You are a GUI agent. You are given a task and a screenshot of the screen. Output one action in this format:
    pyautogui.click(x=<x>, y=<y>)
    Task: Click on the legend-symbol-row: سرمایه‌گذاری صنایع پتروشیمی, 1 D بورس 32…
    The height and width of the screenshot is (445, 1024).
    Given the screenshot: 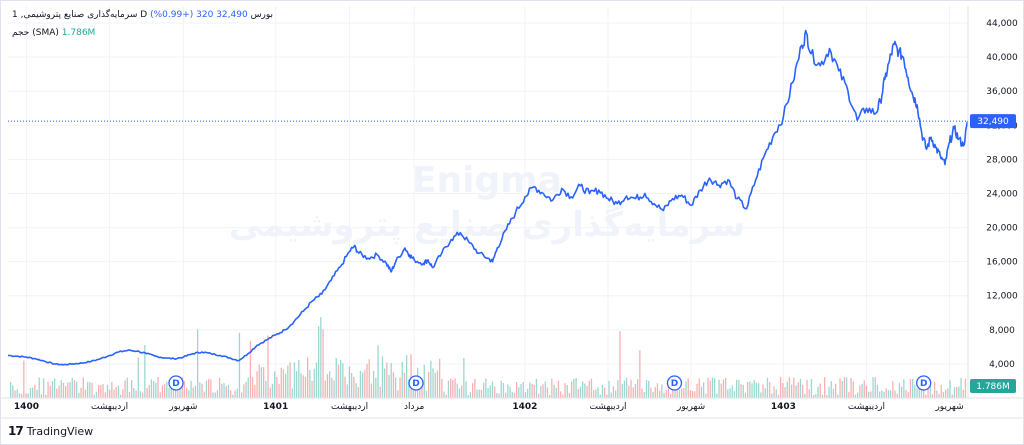 What is the action you would take?
    pyautogui.click(x=143, y=15)
    